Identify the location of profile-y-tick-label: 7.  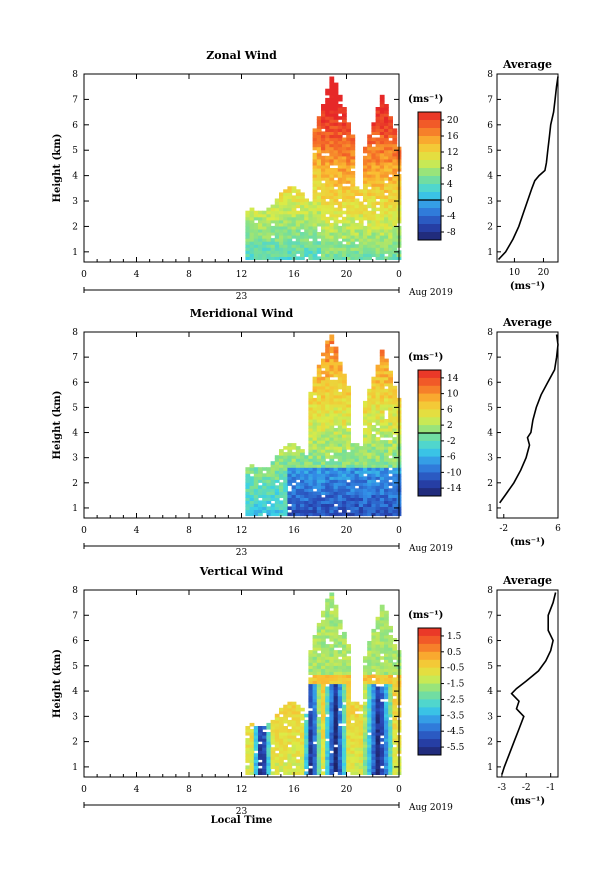
(490, 358).